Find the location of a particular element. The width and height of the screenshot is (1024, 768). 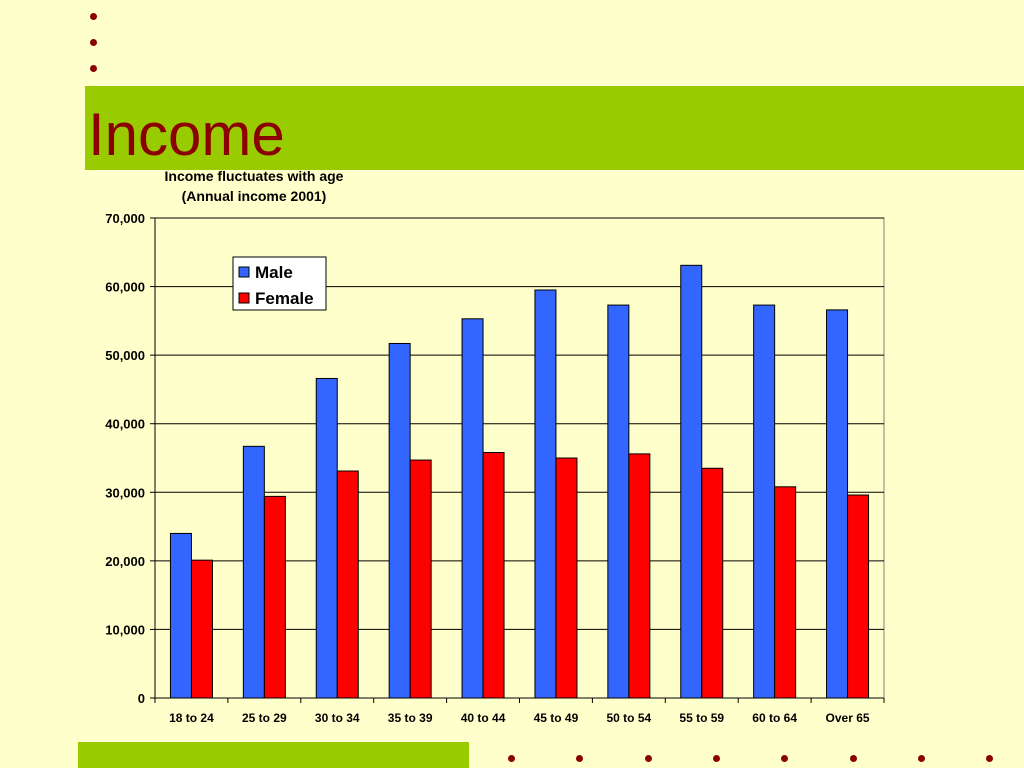

legend-label-female: Female is located at coordinates (284, 298).